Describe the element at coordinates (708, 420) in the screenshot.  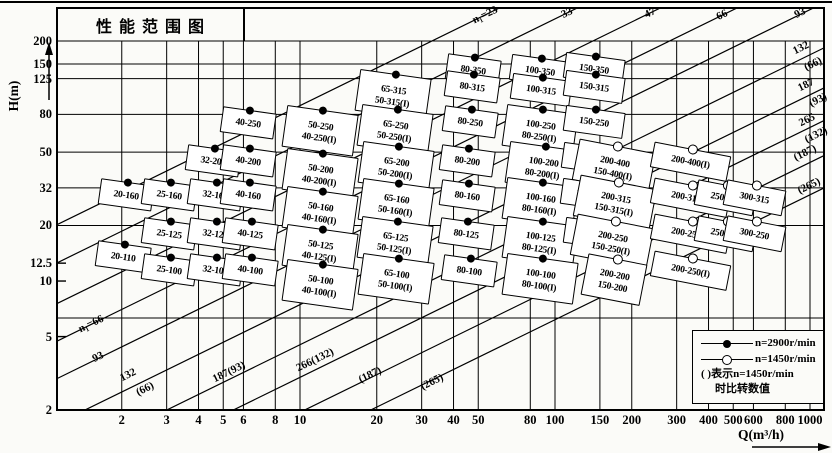
I see `x-tick-label: 400` at that location.